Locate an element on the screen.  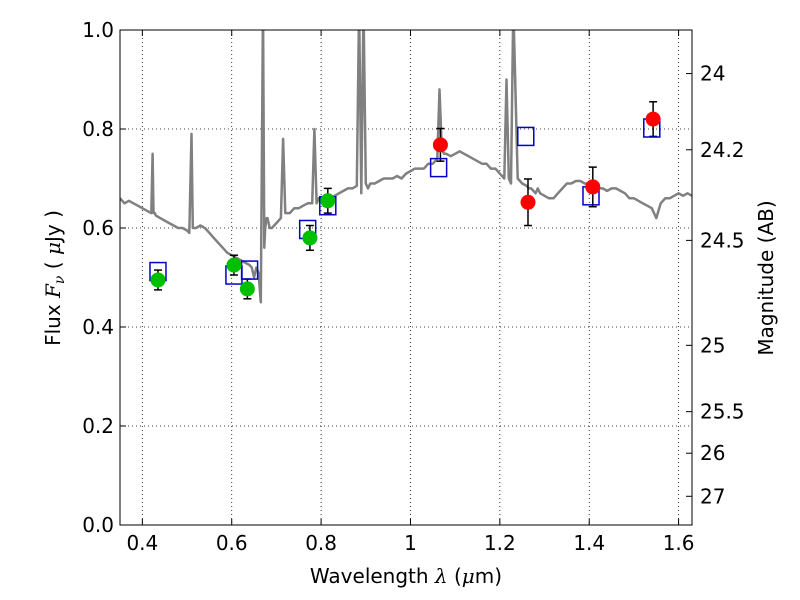
y2-tick-label: 24 is located at coordinates (712, 74).